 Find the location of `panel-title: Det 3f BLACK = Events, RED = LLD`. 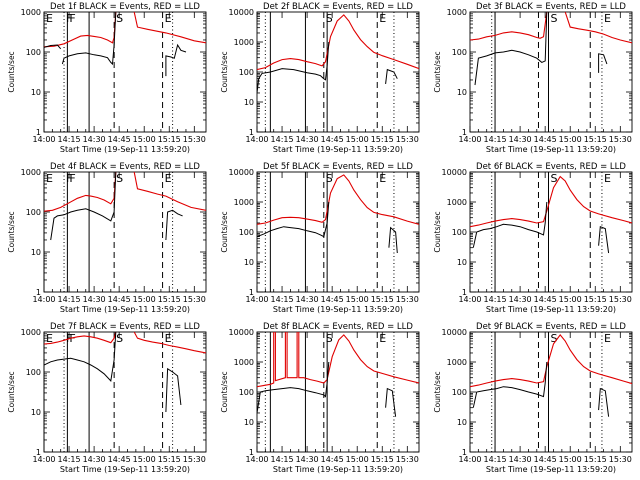

panel-title: Det 3f BLACK = Events, RED = LLD is located at coordinates (551, 7).